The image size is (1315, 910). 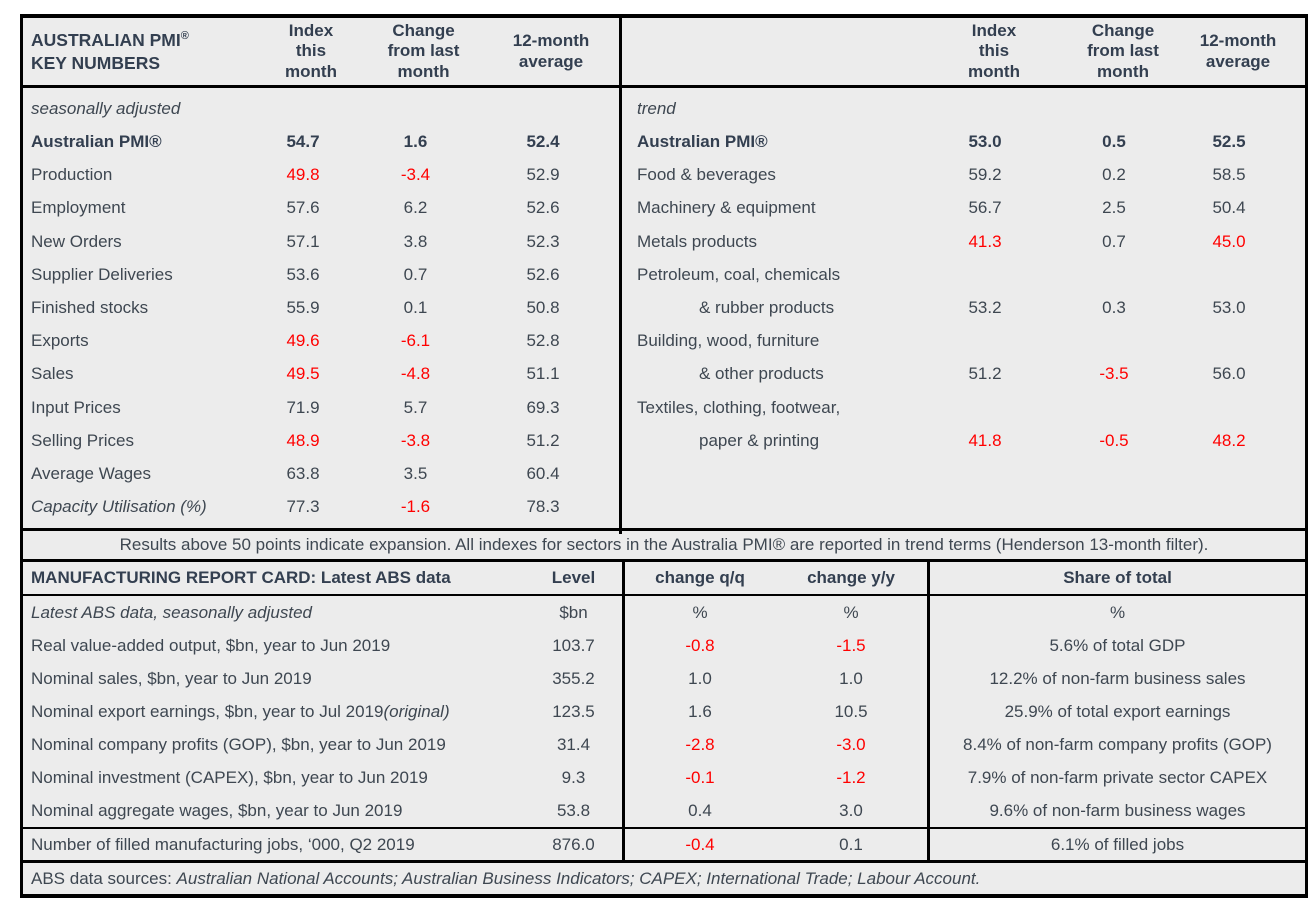 What do you see at coordinates (573, 844) in the screenshot?
I see `level-cell: 876.0` at bounding box center [573, 844].